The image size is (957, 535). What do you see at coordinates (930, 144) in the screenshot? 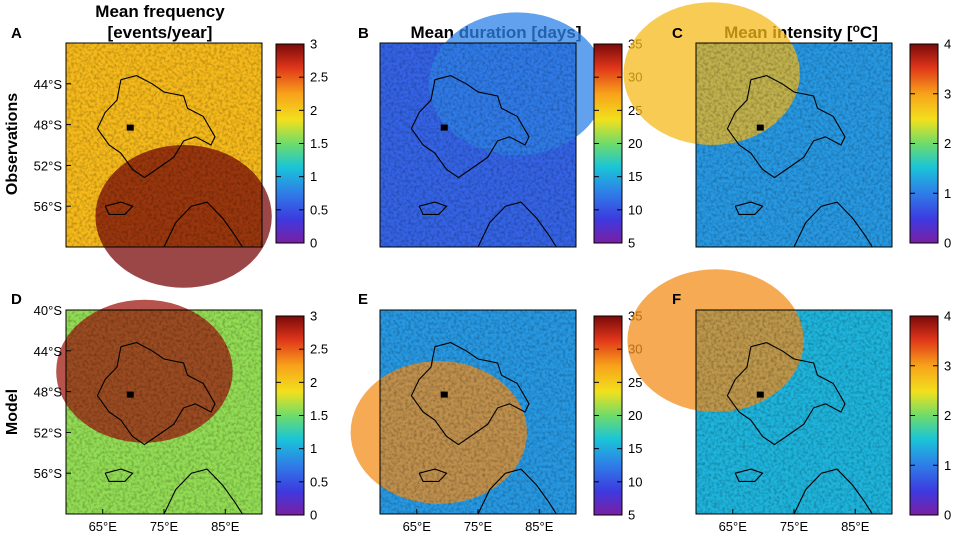
I see `colorbar-c: 4 3 2 1 0` at bounding box center [930, 144].